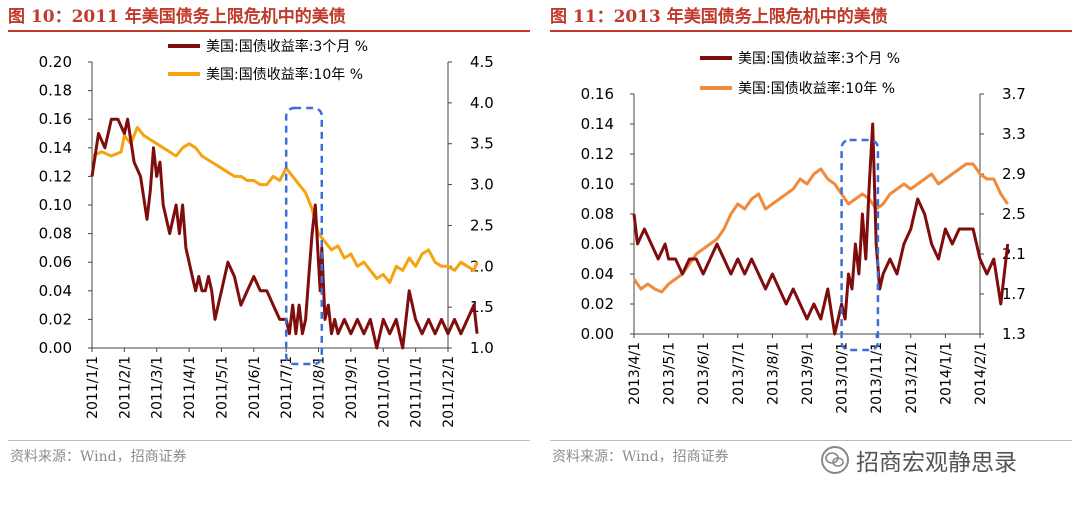  Describe the element at coordinates (739, 373) in the screenshot. I see `x-tick-label: 2013/7/1` at that location.